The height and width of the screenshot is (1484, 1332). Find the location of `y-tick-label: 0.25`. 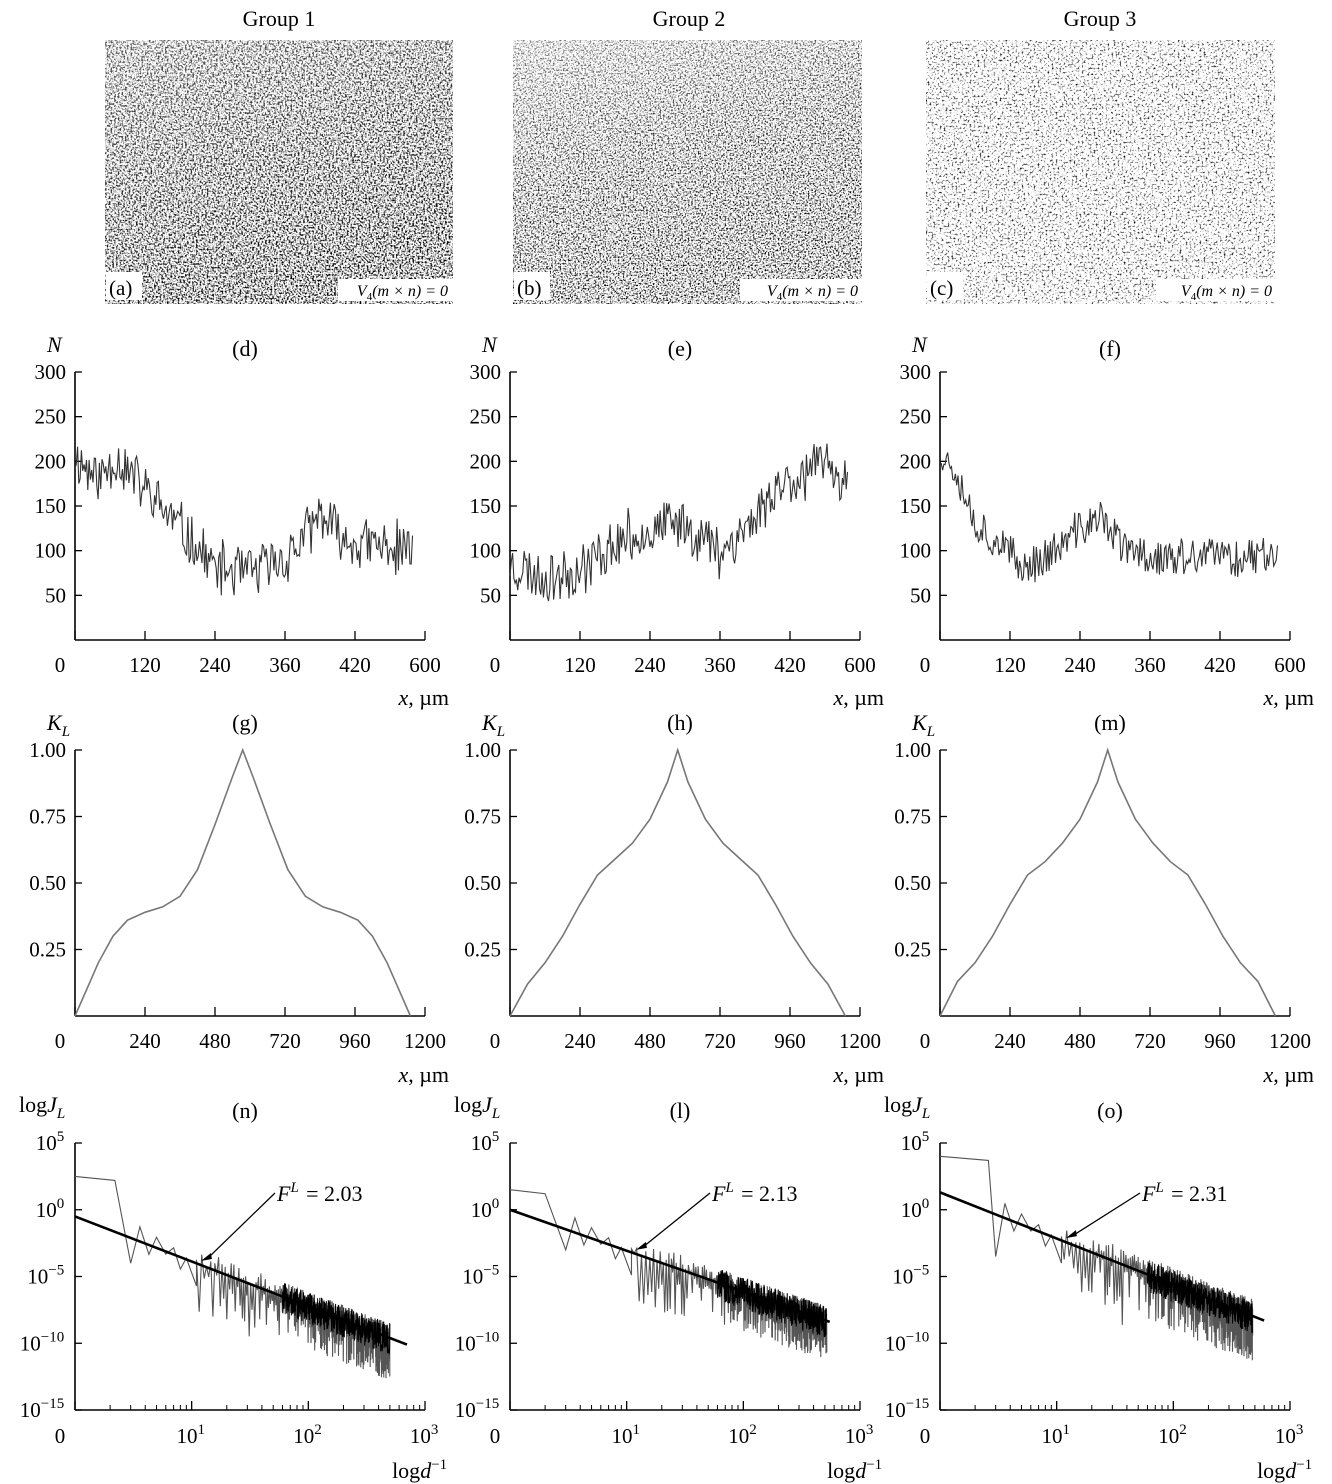

y-tick-label: 0.25 is located at coordinates (482, 950).